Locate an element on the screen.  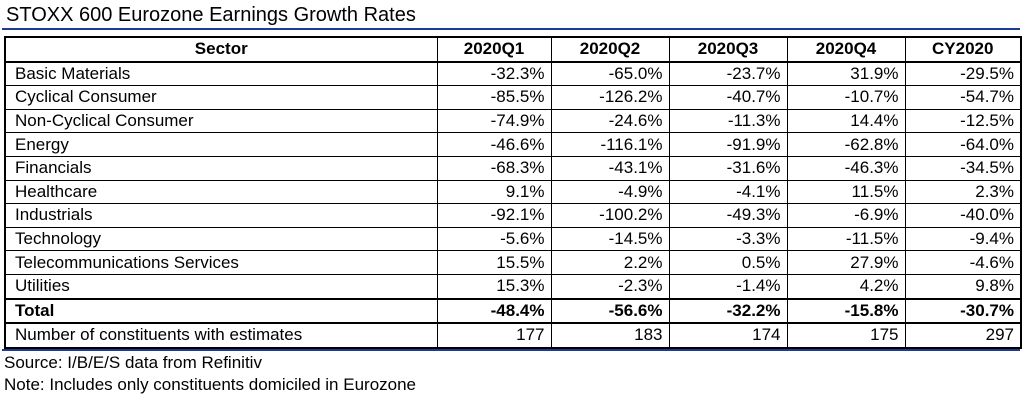
value-cell-2020q3: -11.3% is located at coordinates (728, 121).